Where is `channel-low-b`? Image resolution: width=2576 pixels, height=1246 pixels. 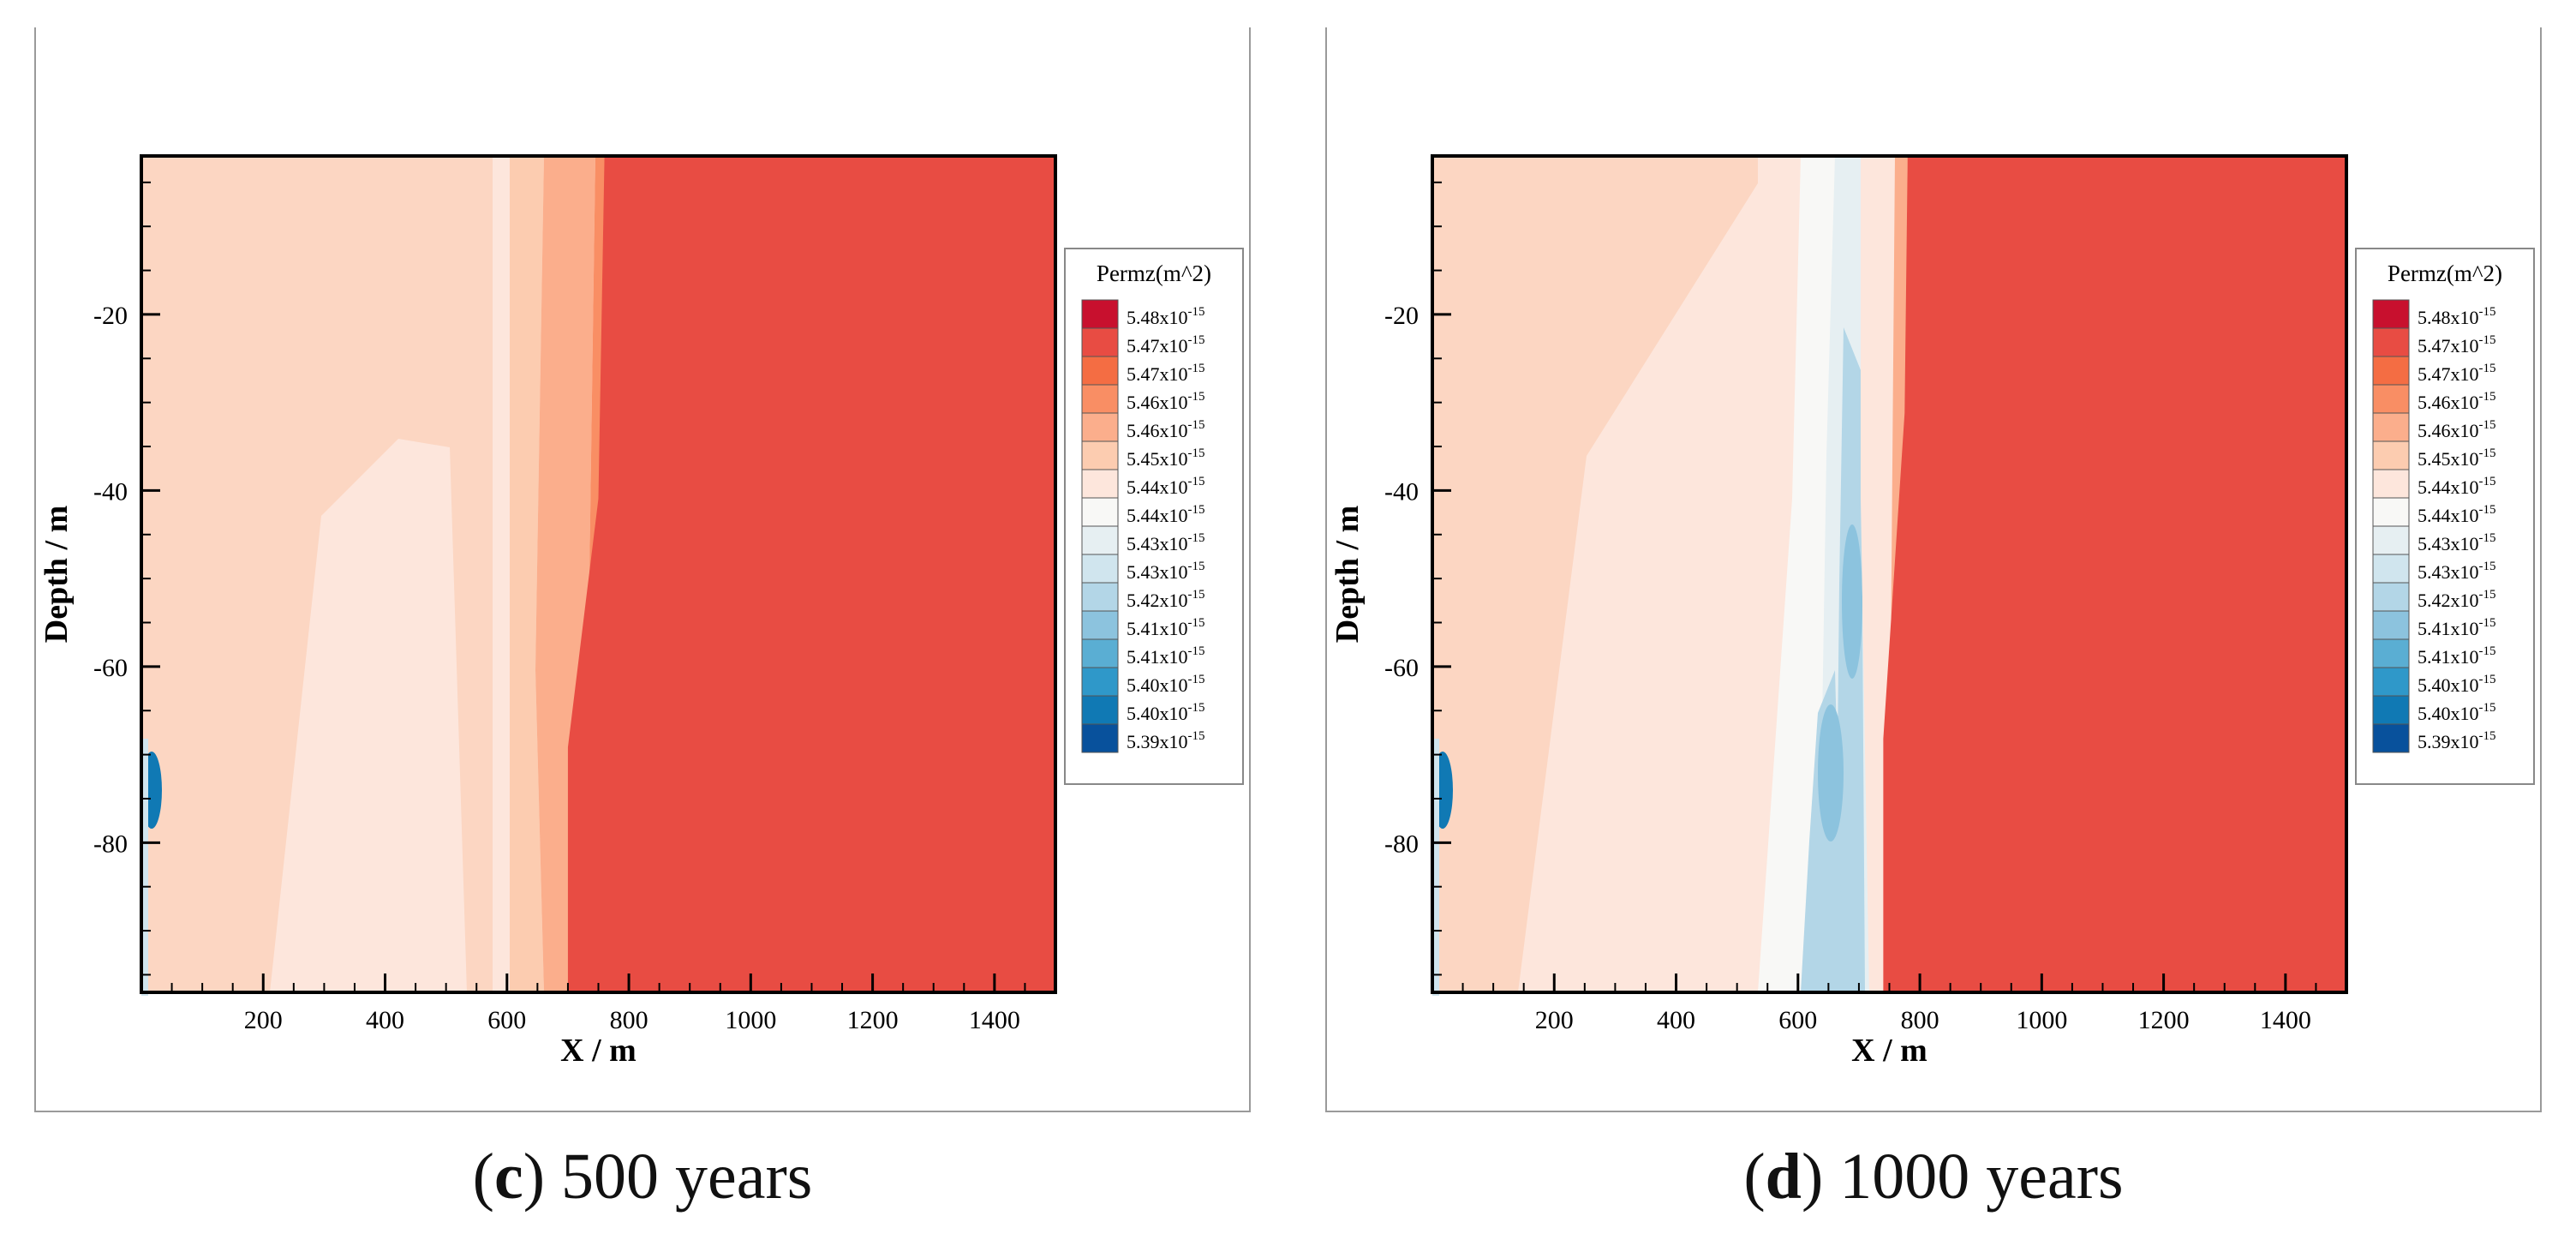
channel-low-b is located at coordinates (1852, 601).